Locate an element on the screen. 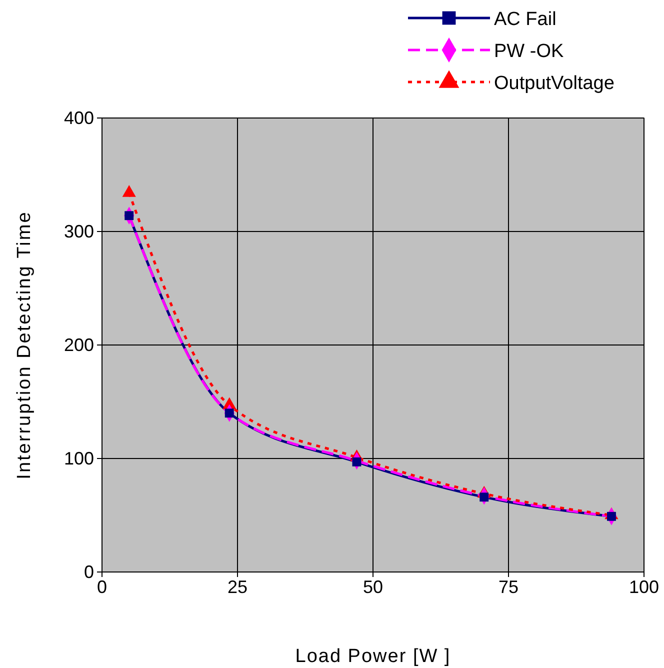 The height and width of the screenshot is (668, 664). y-tick-label: 400 is located at coordinates (79, 118).